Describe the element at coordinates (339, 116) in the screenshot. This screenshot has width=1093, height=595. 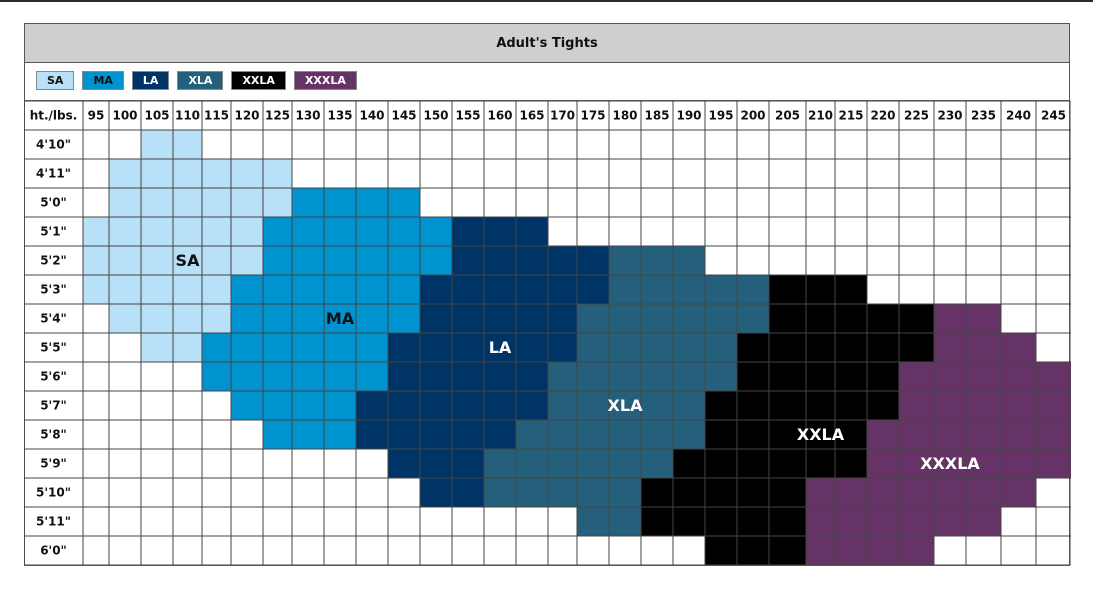
I see `weight-label: 135` at that location.